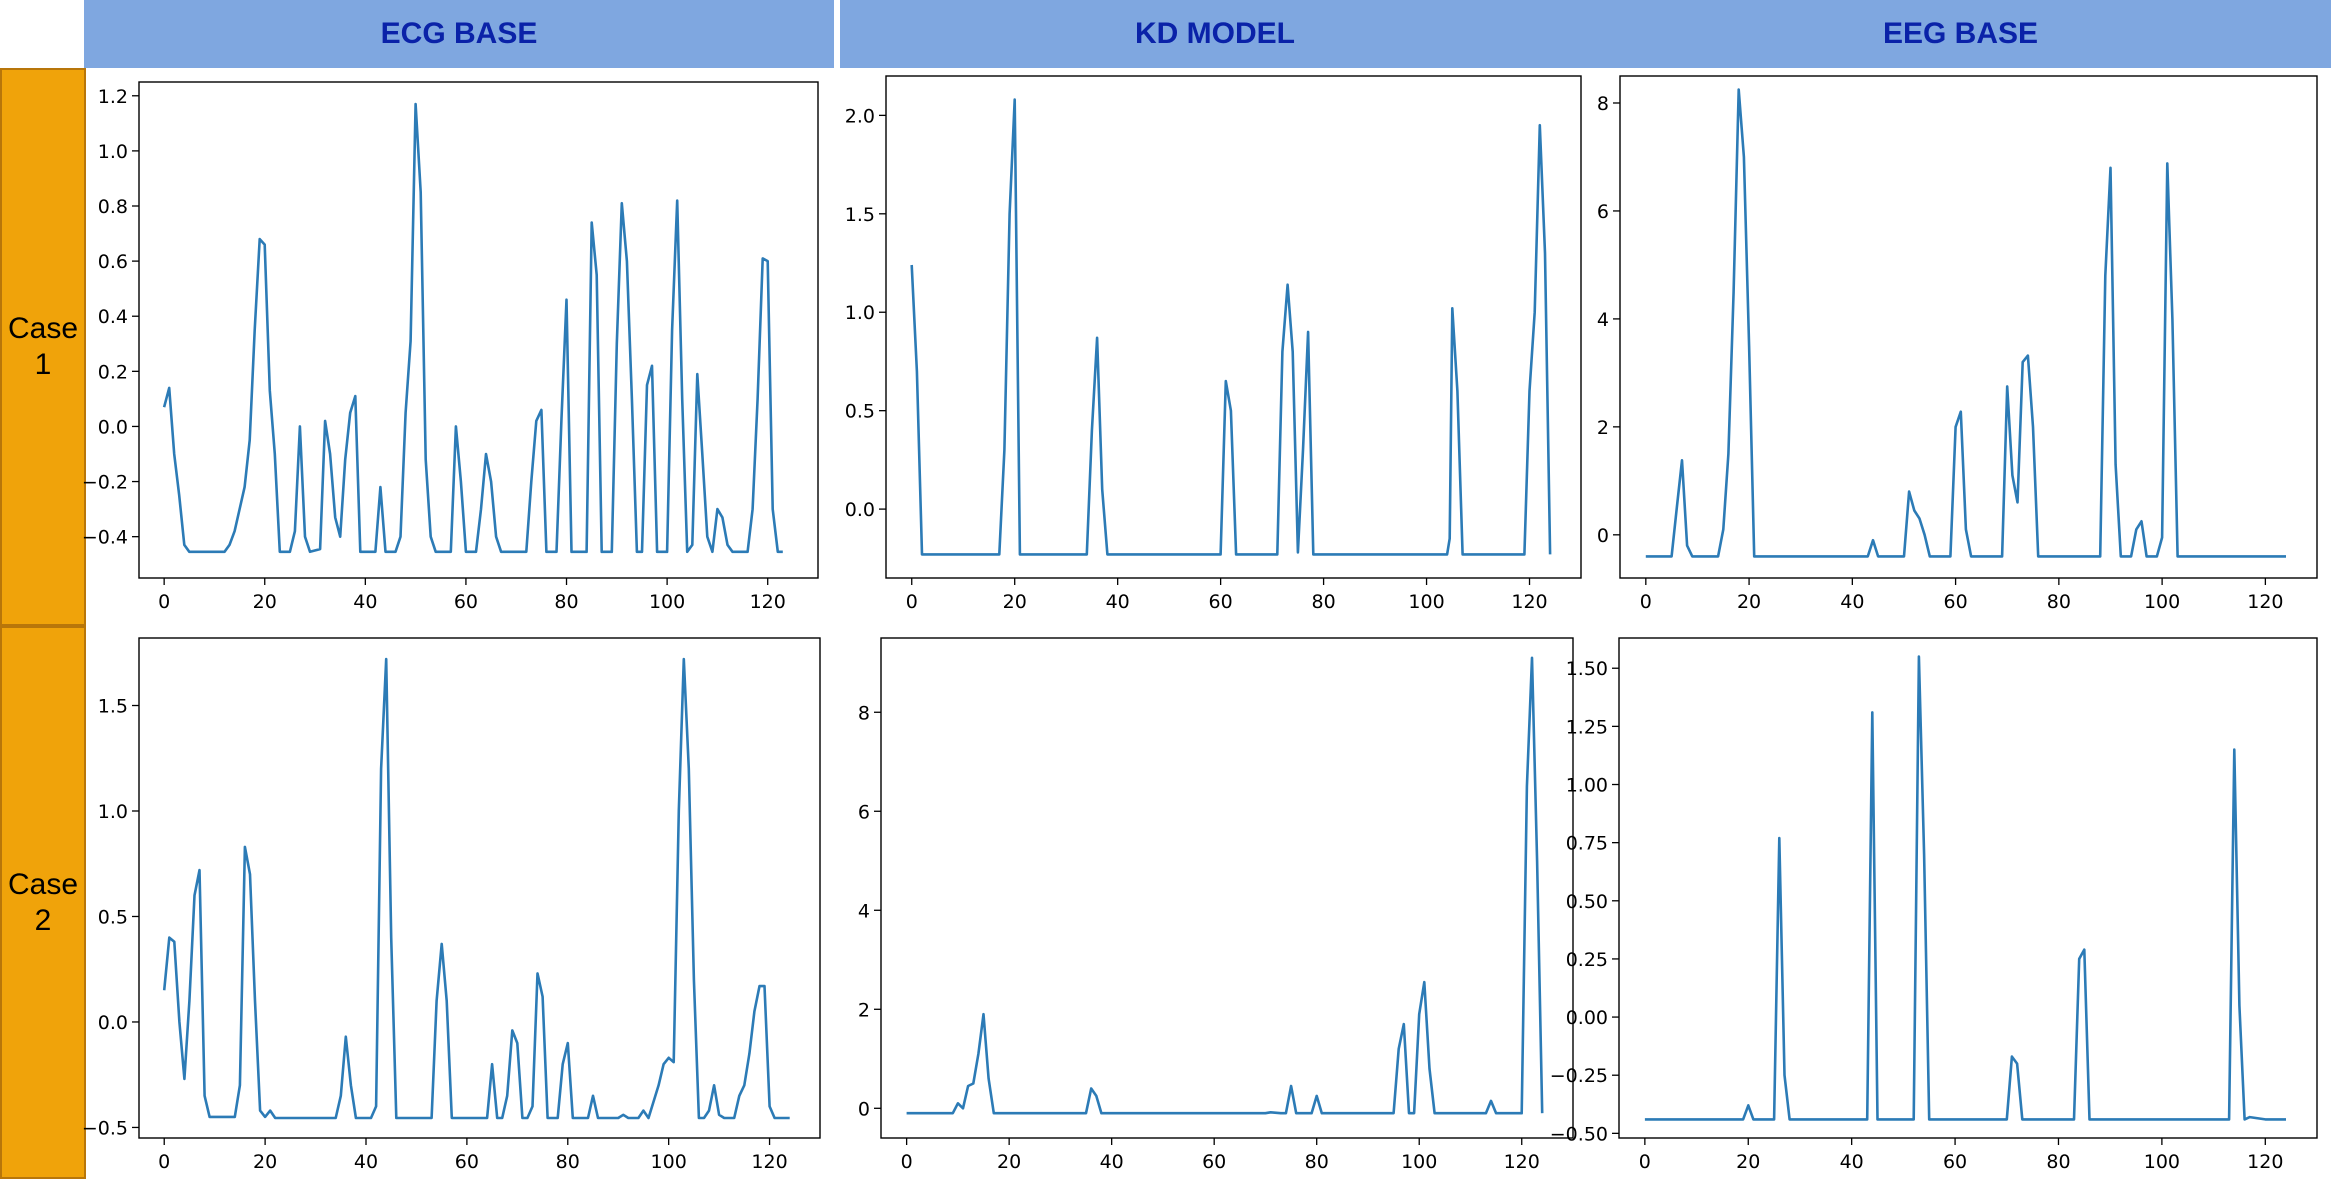 Image resolution: width=2331 pixels, height=1179 pixels. Describe the element at coordinates (1960, 34) in the screenshot. I see `column-header-eeg-base: EEG BASE` at that location.